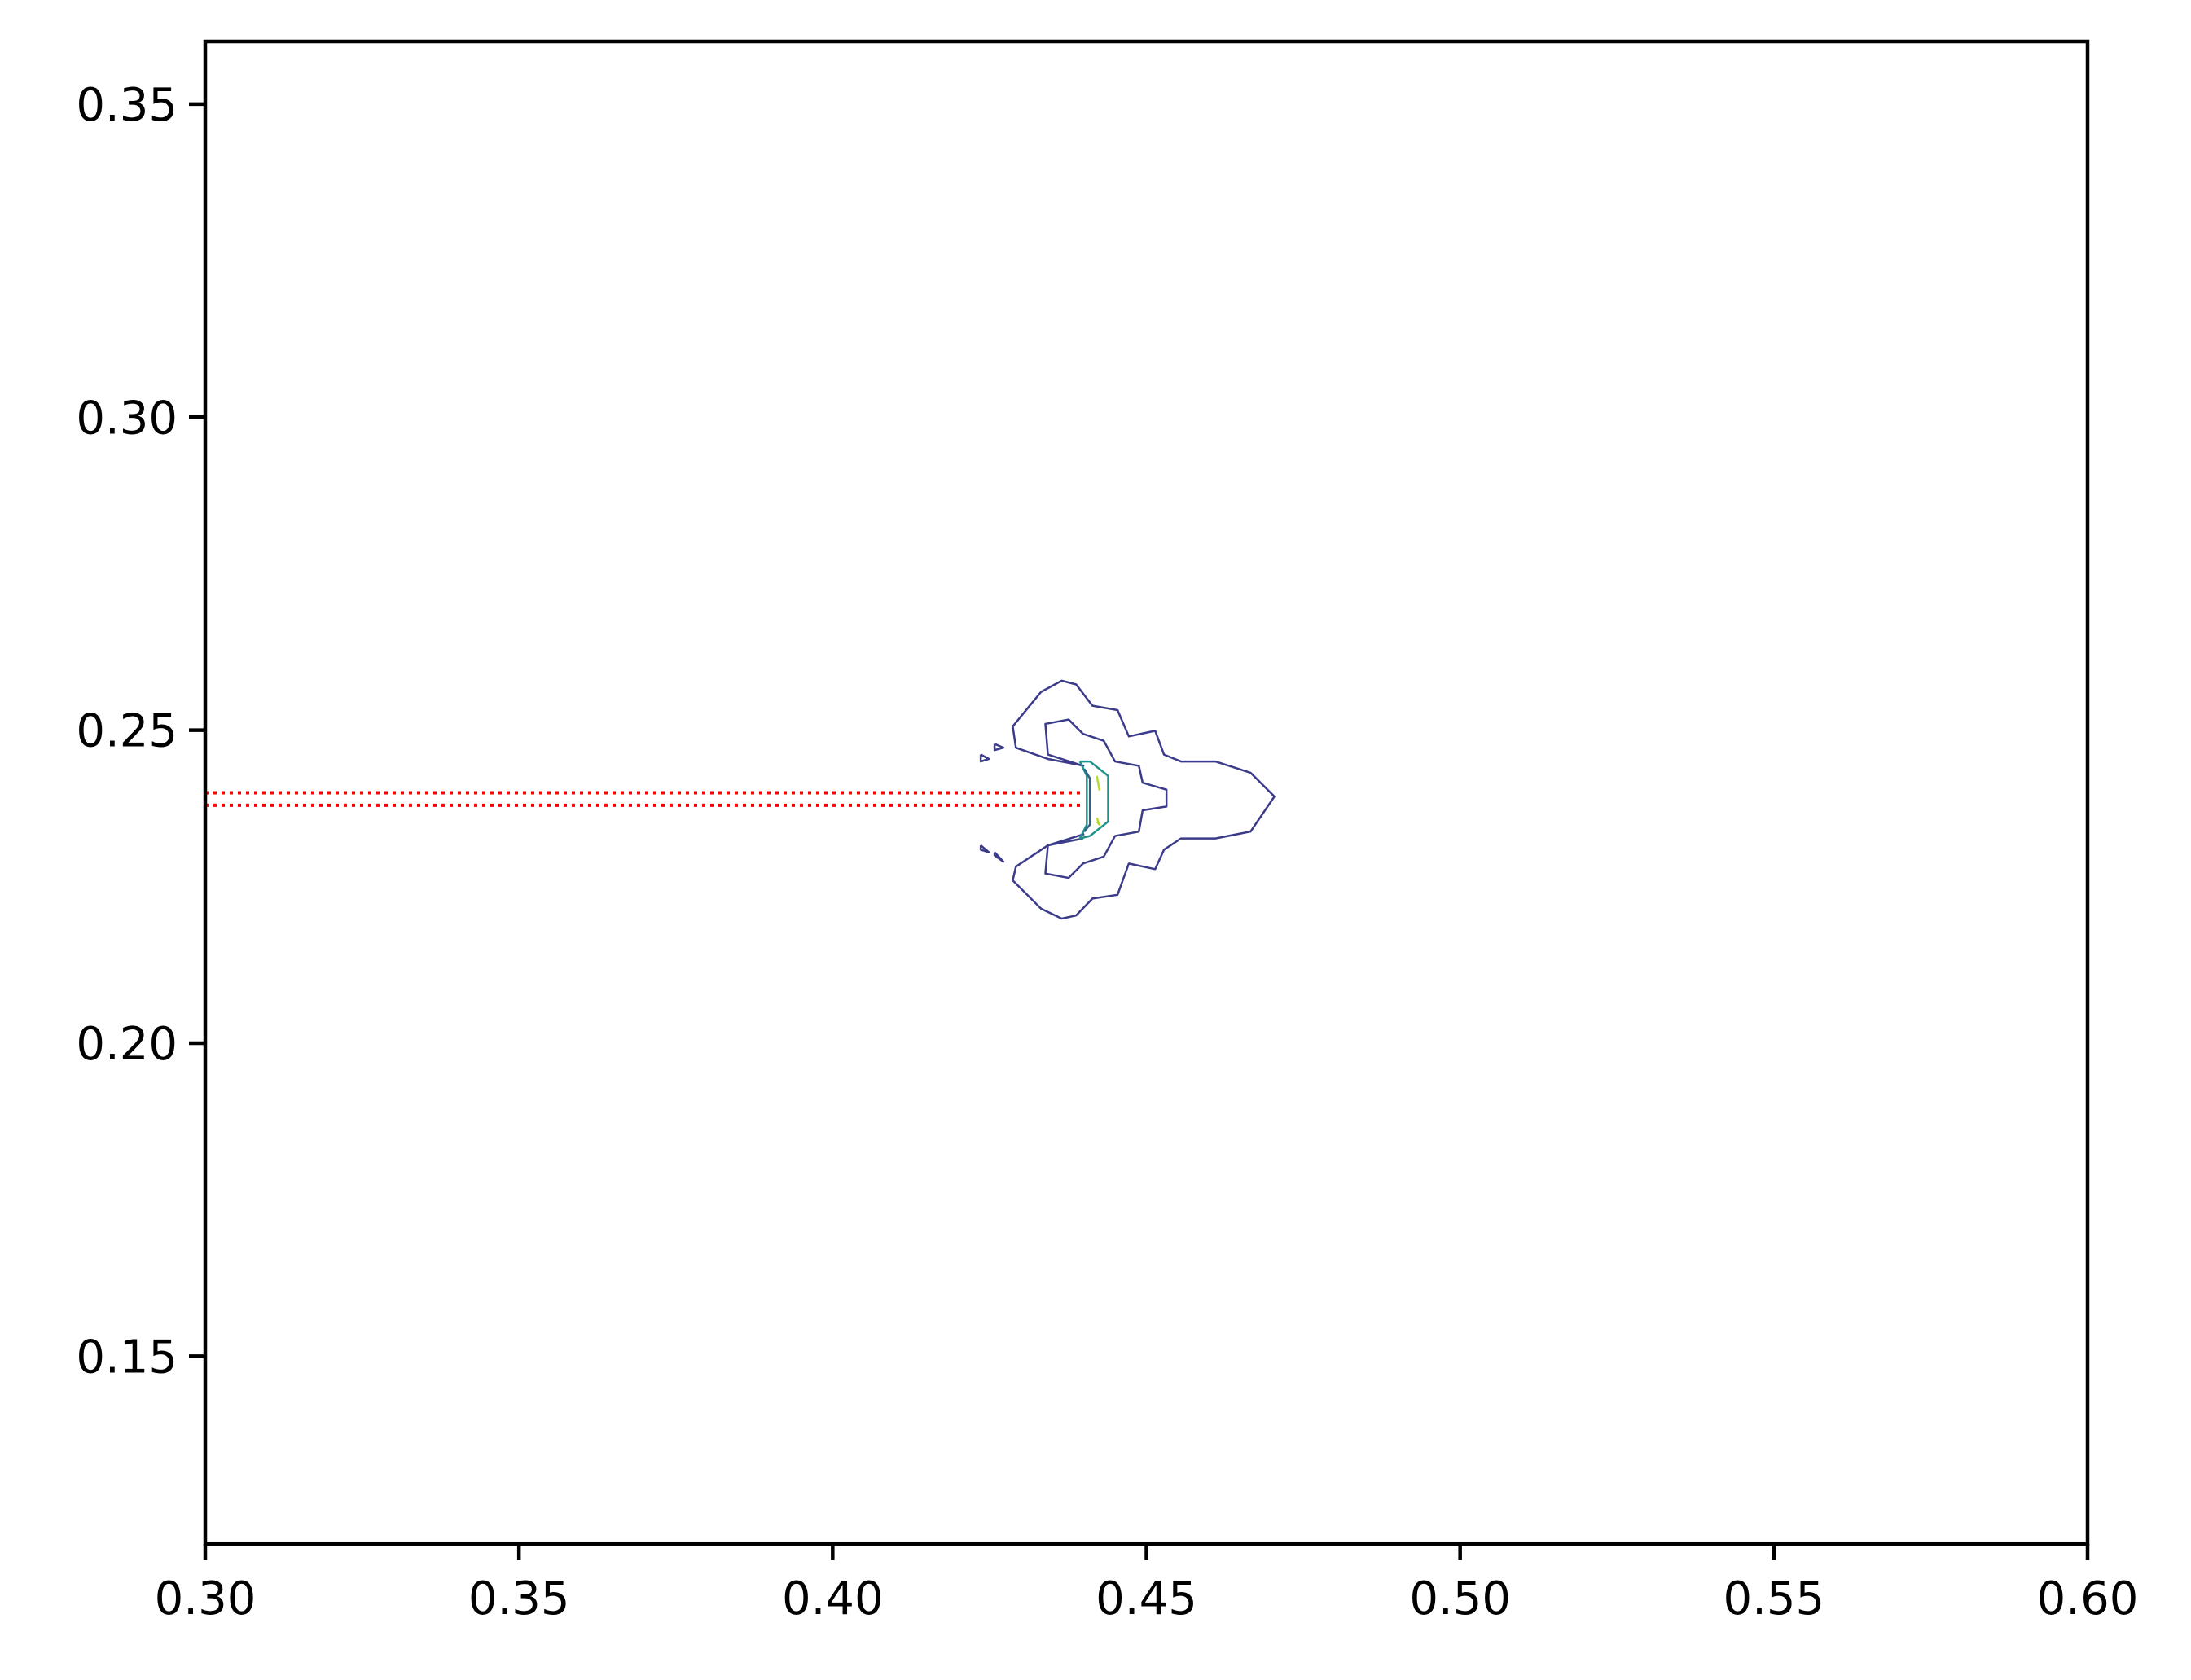  Describe the element at coordinates (127, 1044) in the screenshot. I see `y-tick-label: 0.20` at that location.